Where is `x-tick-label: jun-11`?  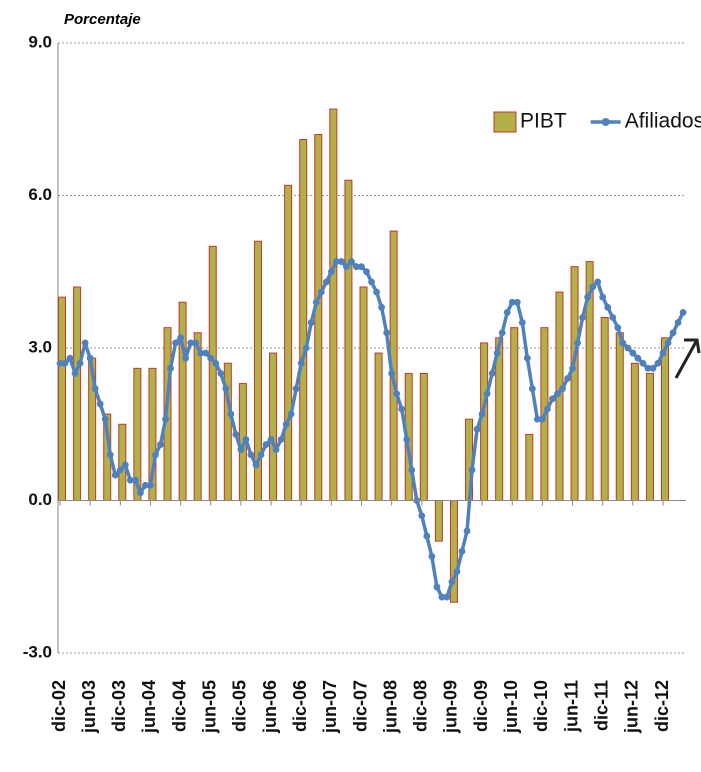
x-tick-label: jun-11 is located at coordinates (571, 706).